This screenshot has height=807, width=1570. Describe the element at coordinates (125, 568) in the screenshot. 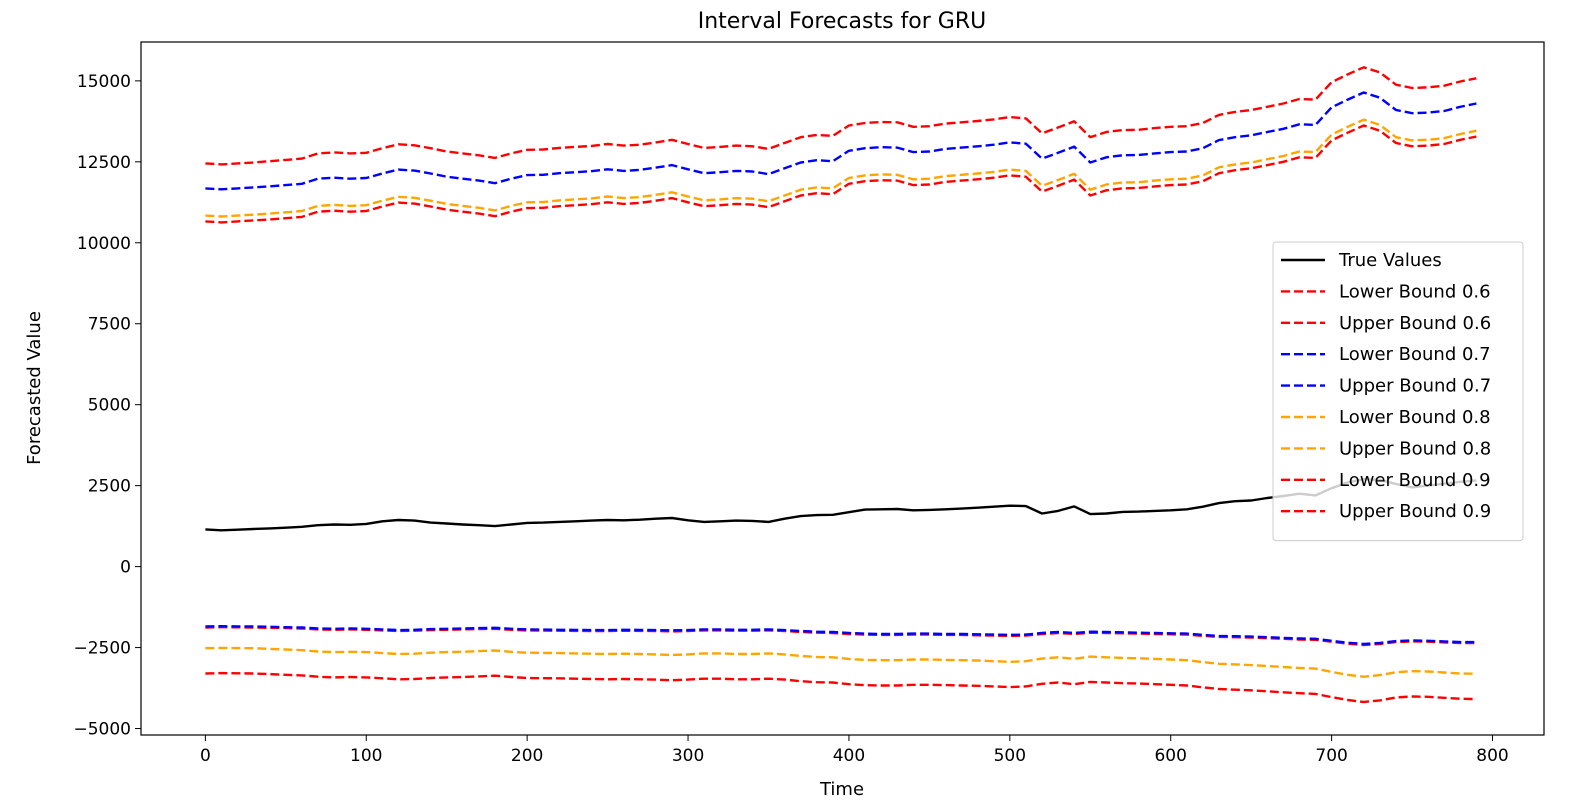

I see `y-tick-label-2: 0` at that location.